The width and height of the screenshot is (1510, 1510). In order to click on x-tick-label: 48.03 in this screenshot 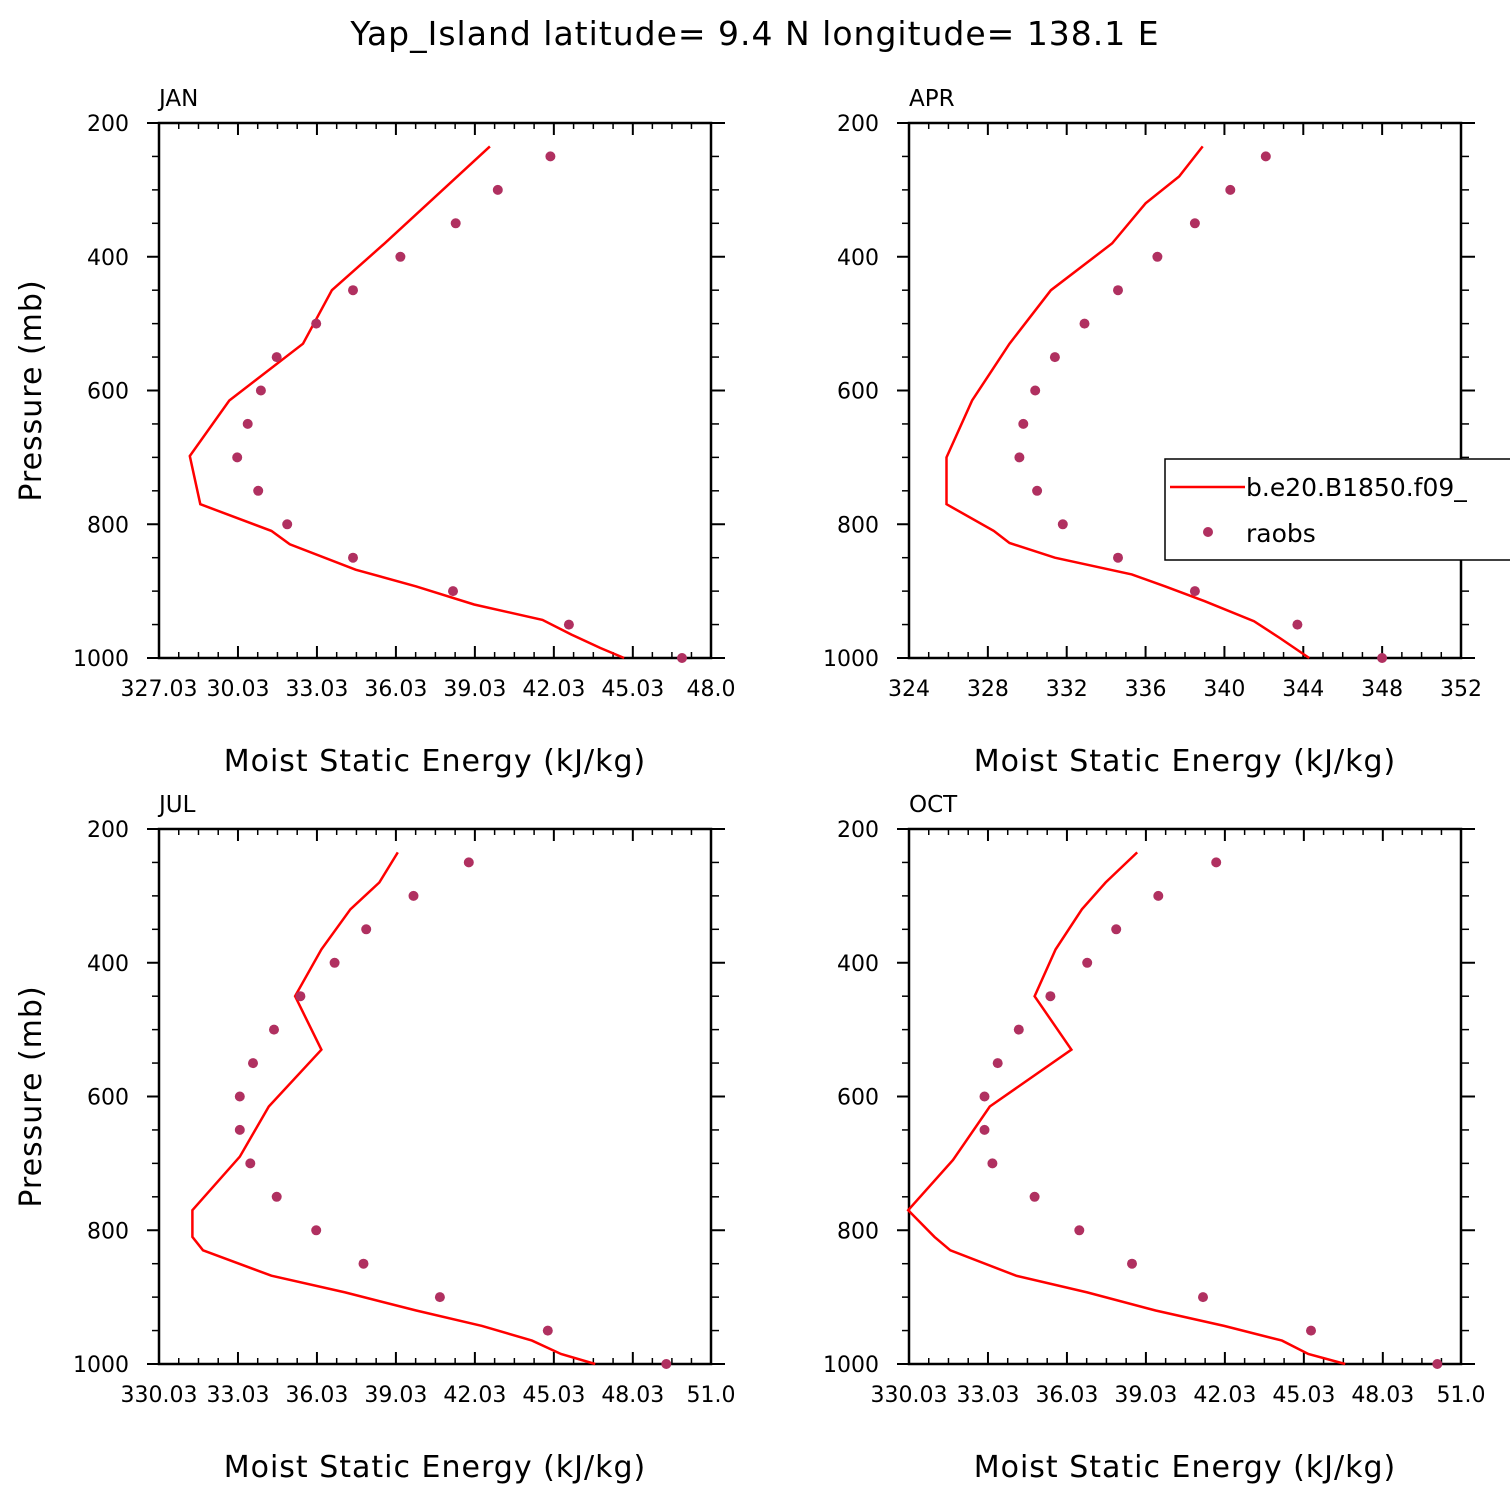, I will do `click(632, 1395)`.